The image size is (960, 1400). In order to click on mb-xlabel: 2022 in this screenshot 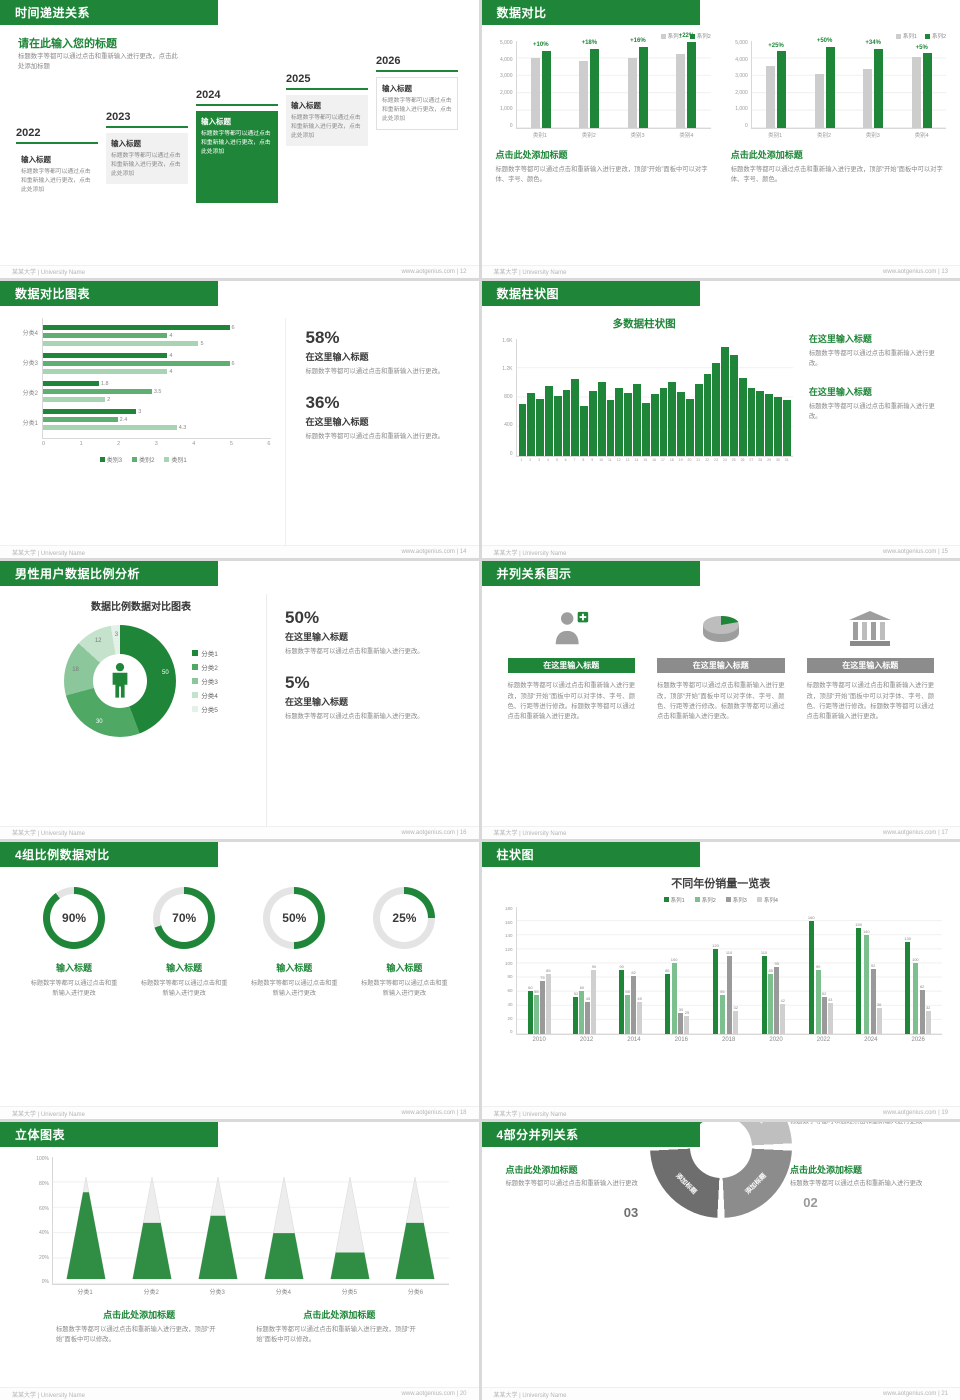, I will do `click(823, 1039)`.